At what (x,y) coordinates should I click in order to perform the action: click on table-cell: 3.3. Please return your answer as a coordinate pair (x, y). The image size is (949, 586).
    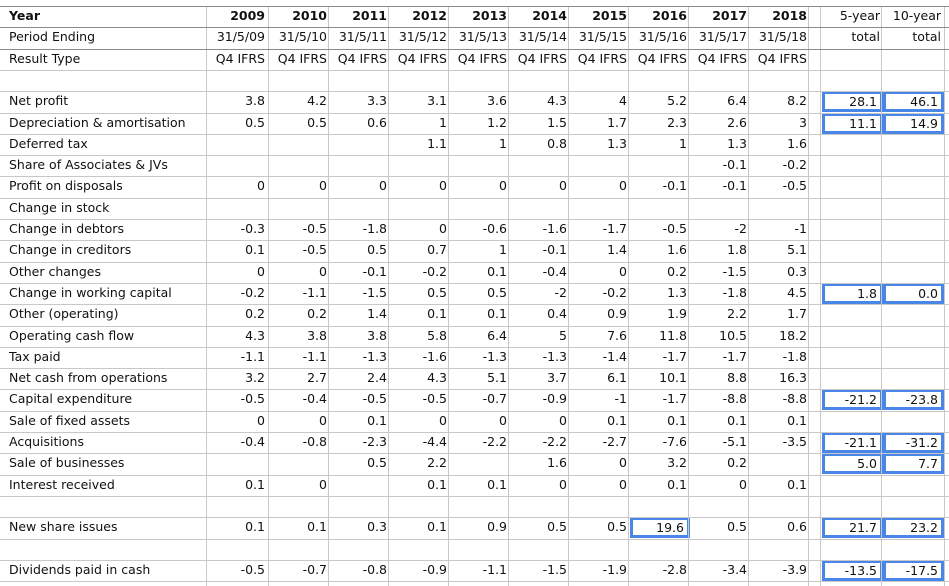
    Looking at the image, I should click on (377, 101).